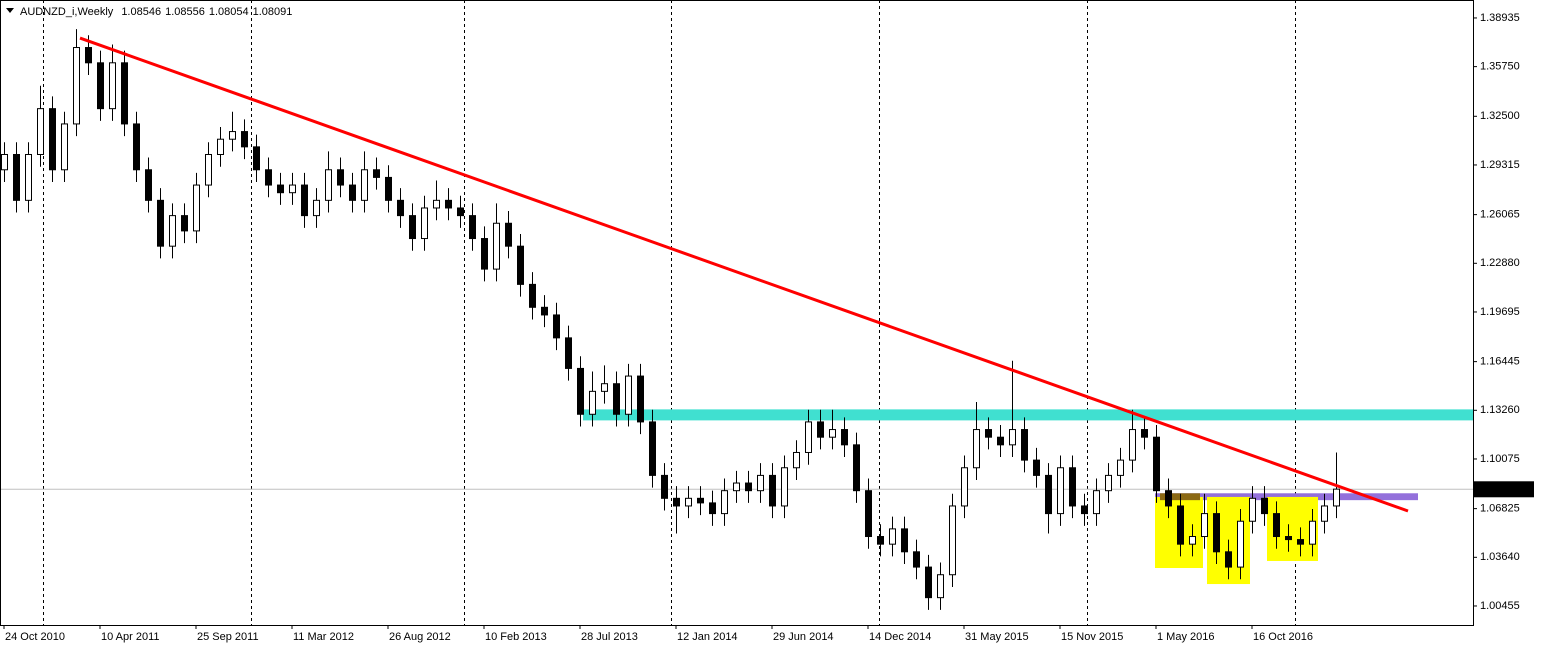 This screenshot has width=1541, height=651. What do you see at coordinates (707, 637) in the screenshot?
I see `x-tick-label: 12 Jan 2014` at bounding box center [707, 637].